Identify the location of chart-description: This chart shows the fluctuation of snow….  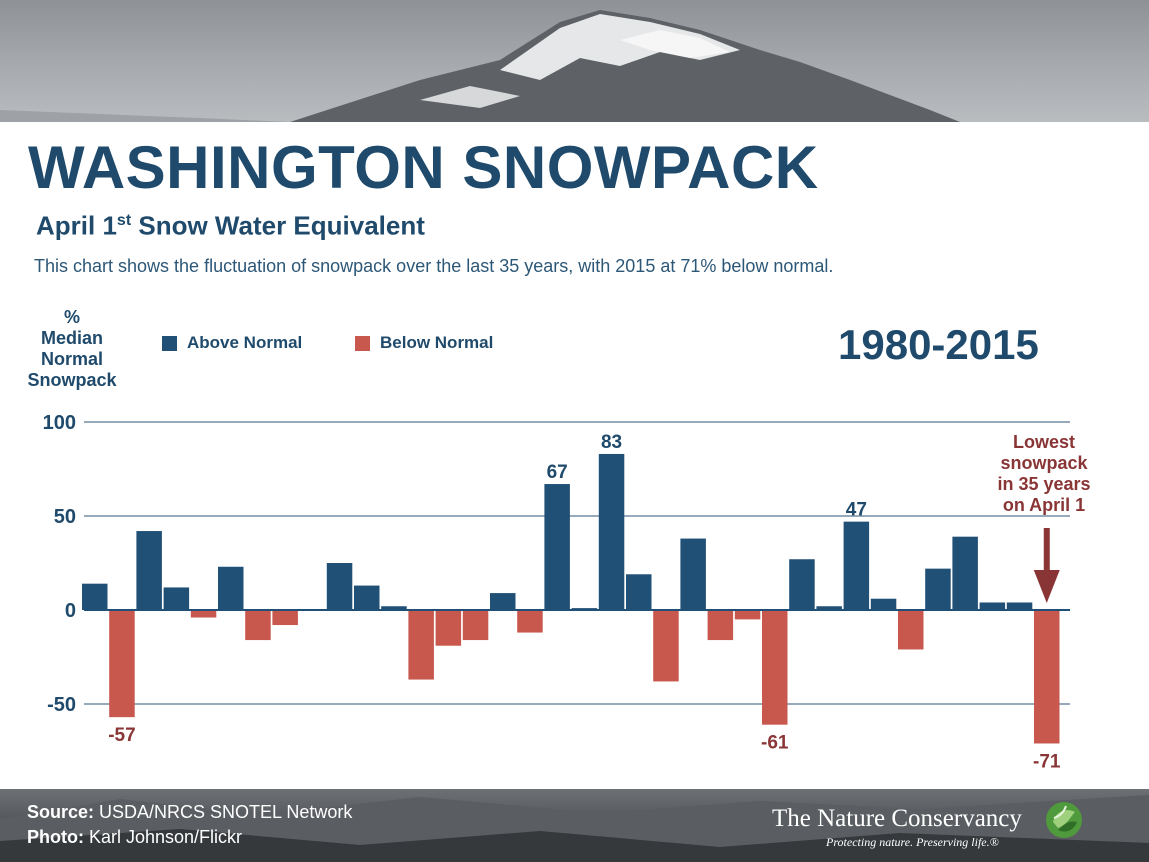
(434, 266).